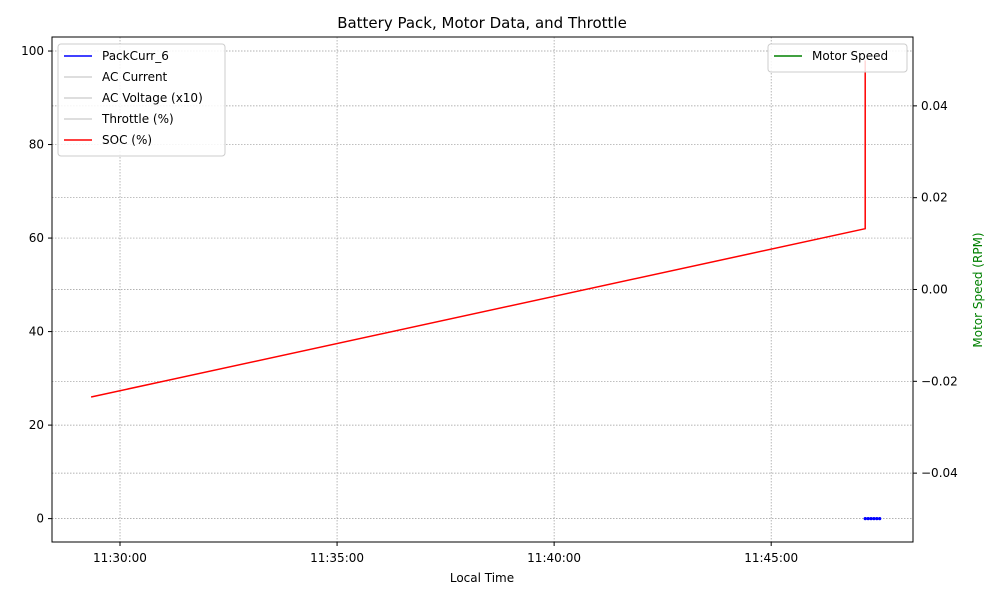 Image resolution: width=1000 pixels, height=600 pixels. Describe the element at coordinates (939, 473) in the screenshot. I see `y-right-tick-label: −0.04` at that location.